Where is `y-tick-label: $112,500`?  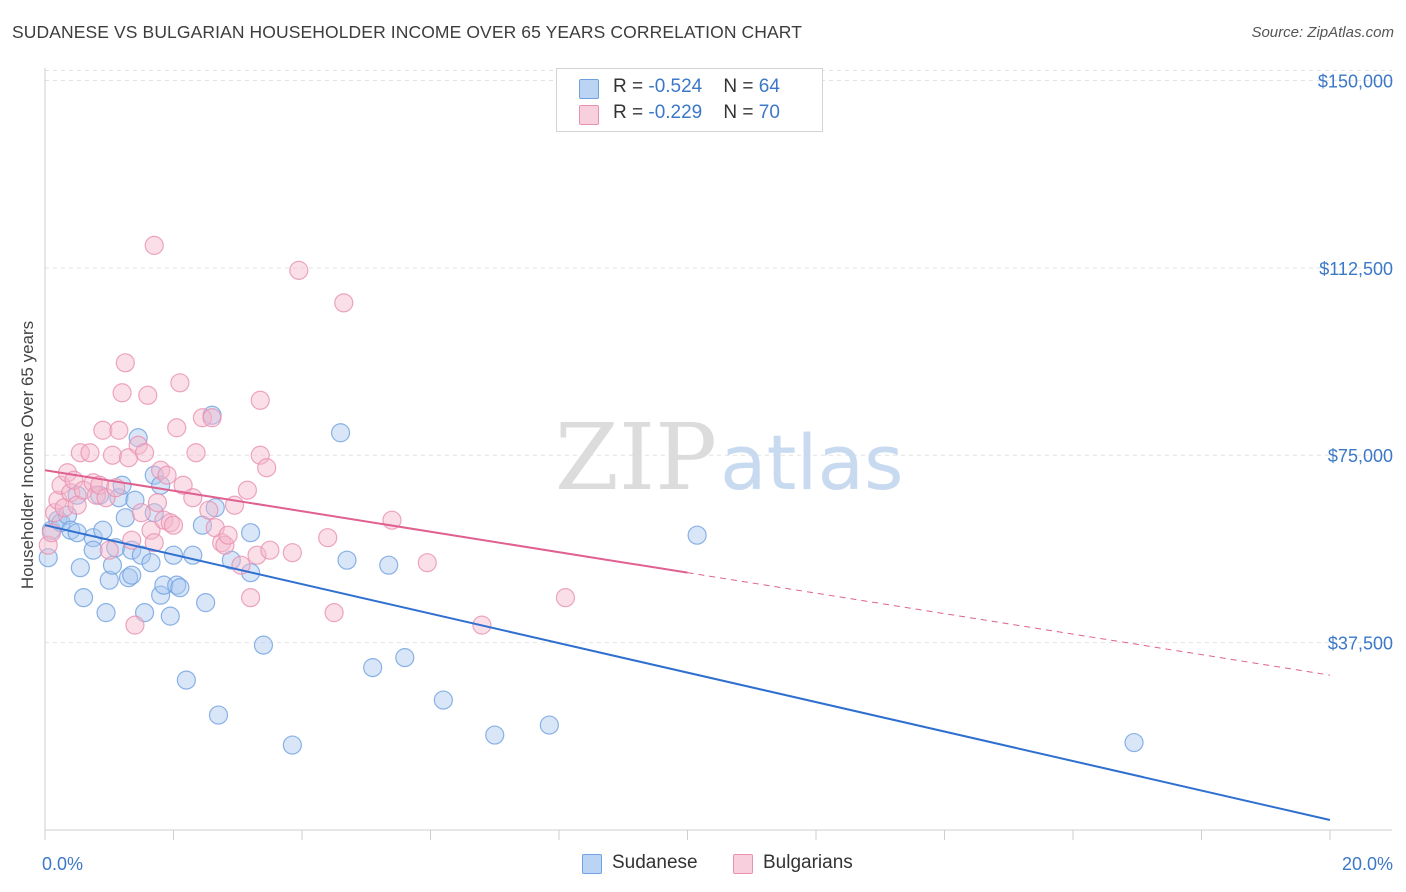 y-tick-label: $112,500 is located at coordinates (1356, 269).